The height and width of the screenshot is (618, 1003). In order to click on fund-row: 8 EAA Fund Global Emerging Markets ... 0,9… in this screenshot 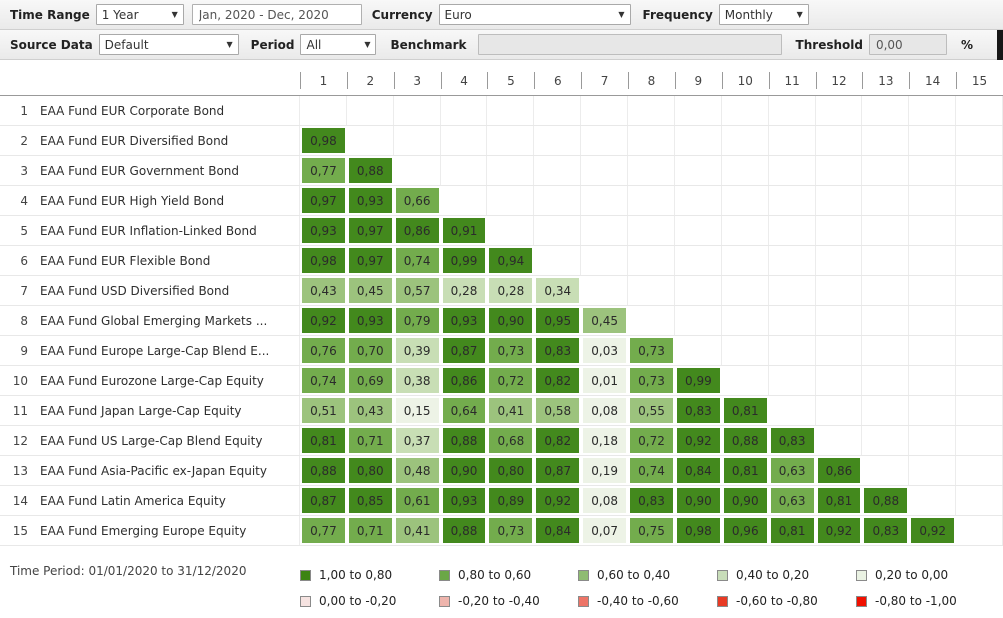, I will do `click(501, 321)`.